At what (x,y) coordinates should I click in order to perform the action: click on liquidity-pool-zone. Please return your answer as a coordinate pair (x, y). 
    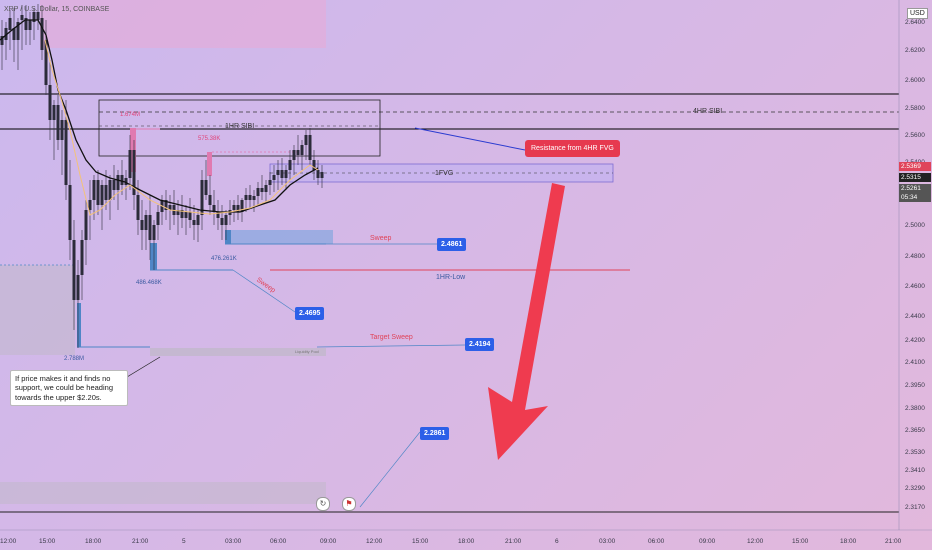
    Looking at the image, I should click on (238, 352).